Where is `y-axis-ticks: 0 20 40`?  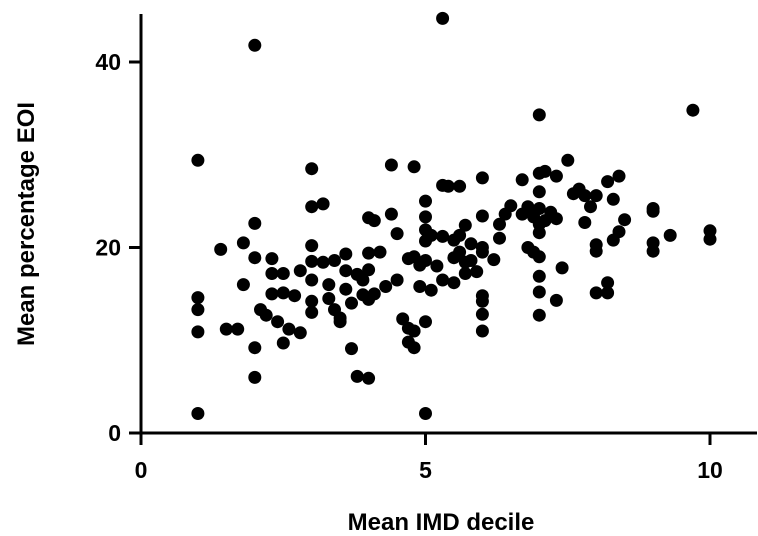
y-axis-ticks: 0 20 40 is located at coordinates (118, 247).